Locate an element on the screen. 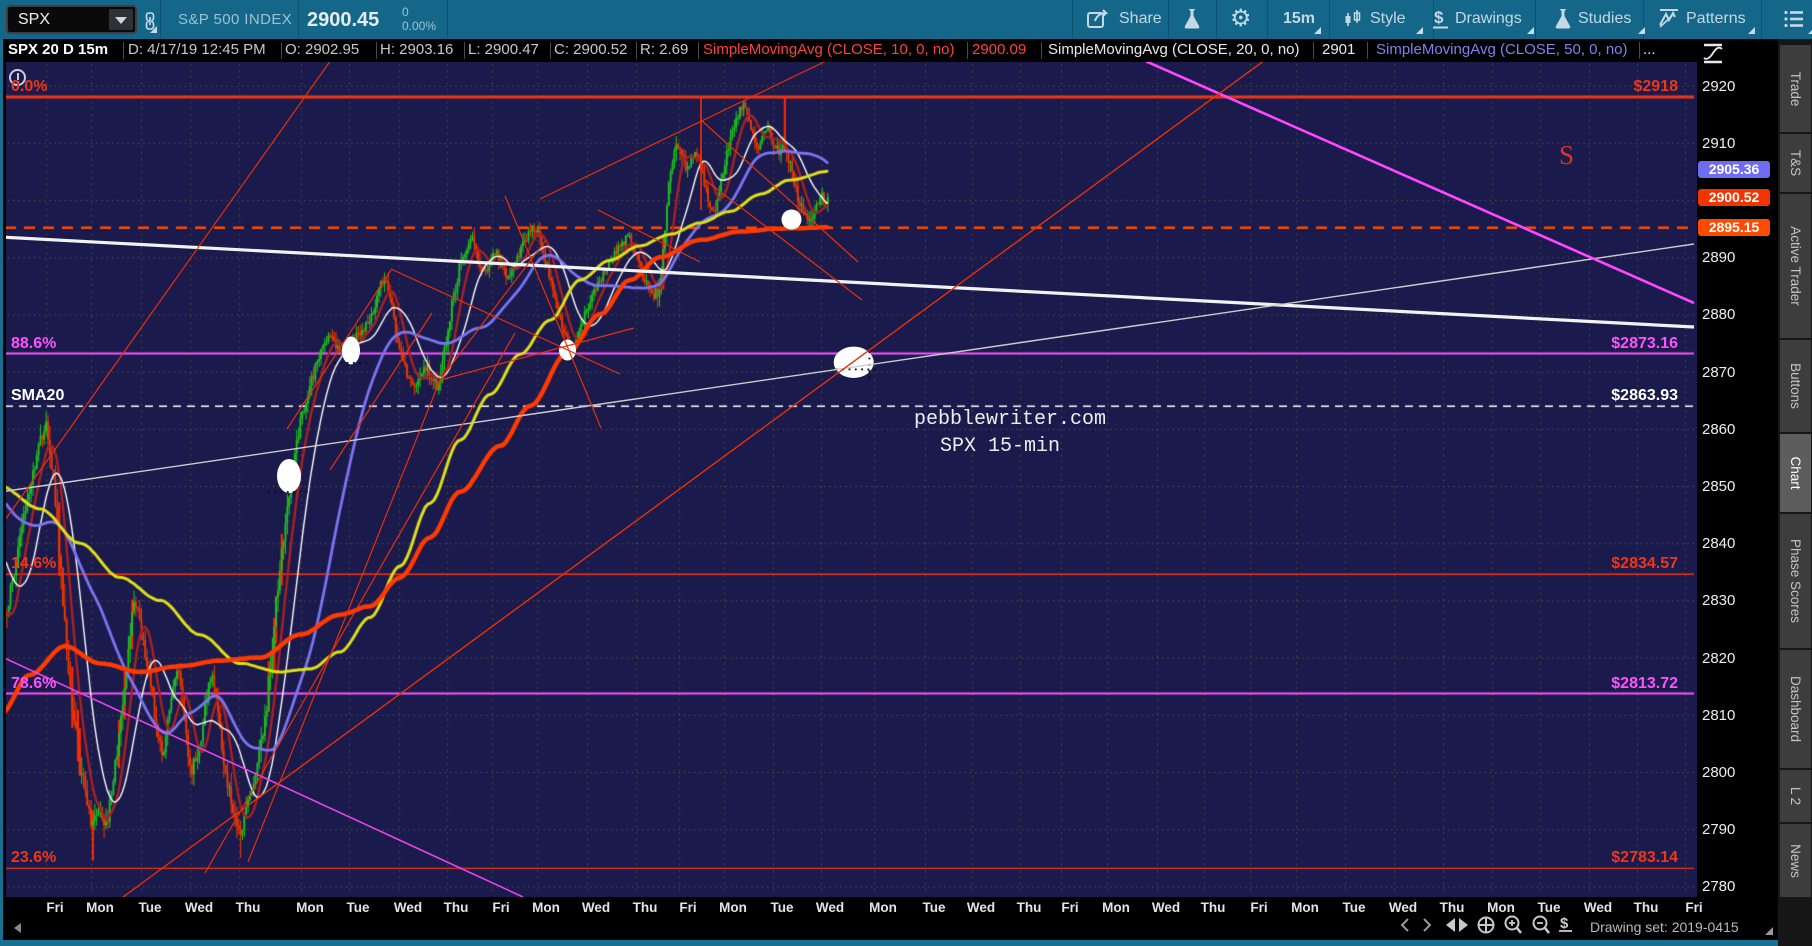  left-edge-strip is located at coordinates (1, 489).